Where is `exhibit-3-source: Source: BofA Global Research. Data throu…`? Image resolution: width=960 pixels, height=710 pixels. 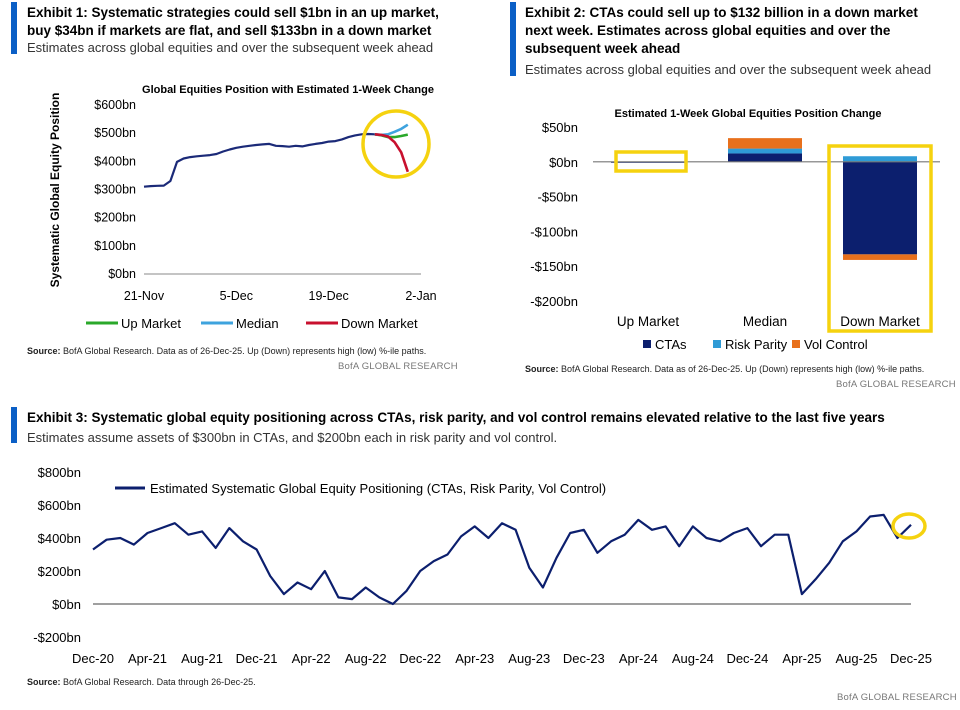
exhibit-3-source: Source: BofA Global Research. Data throu… is located at coordinates (141, 682).